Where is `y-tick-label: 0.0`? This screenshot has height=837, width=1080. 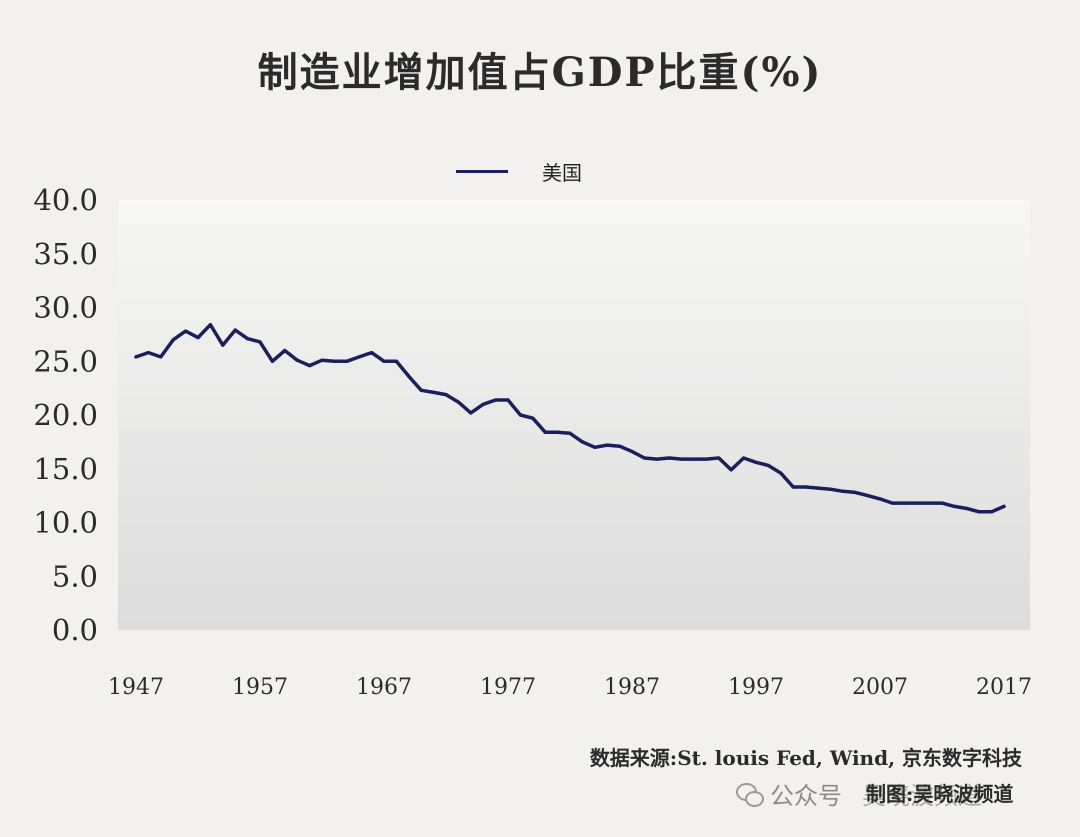
y-tick-label: 0.0 is located at coordinates (75, 630).